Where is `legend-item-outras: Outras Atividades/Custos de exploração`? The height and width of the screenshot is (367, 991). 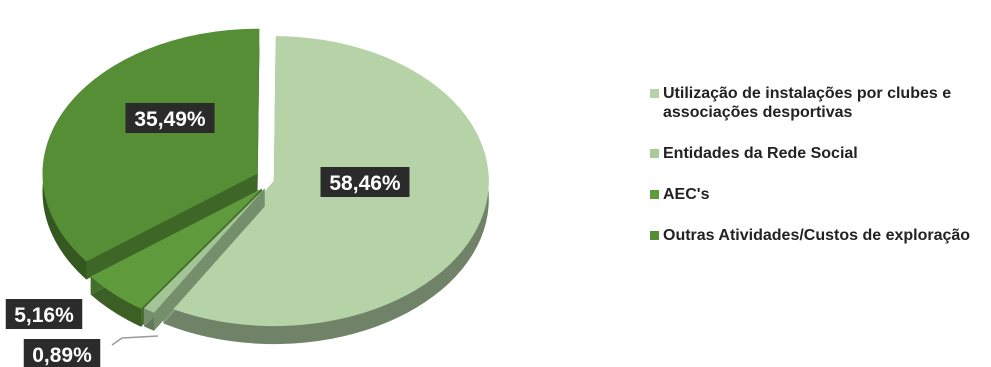
legend-item-outras: Outras Atividades/Custos de exploração is located at coordinates (820, 235).